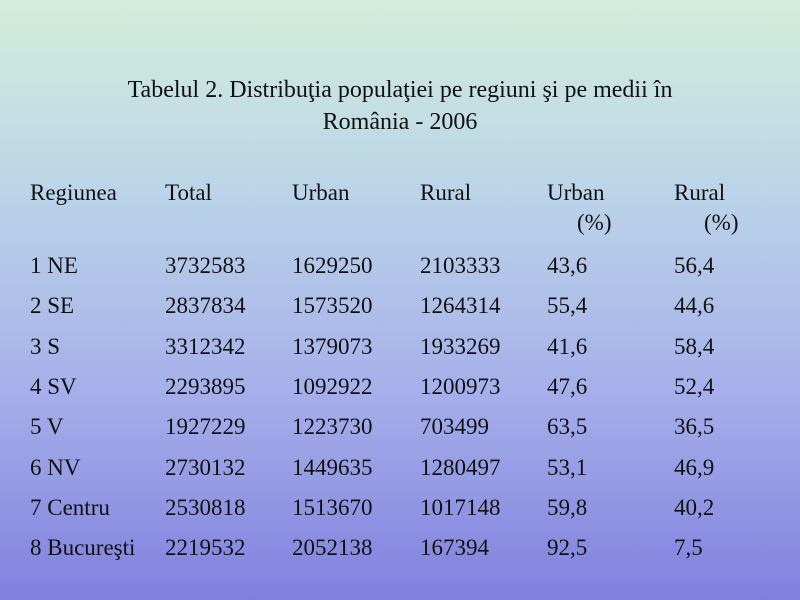 The height and width of the screenshot is (600, 800). I want to click on table-cell: 2052138, so click(332, 548).